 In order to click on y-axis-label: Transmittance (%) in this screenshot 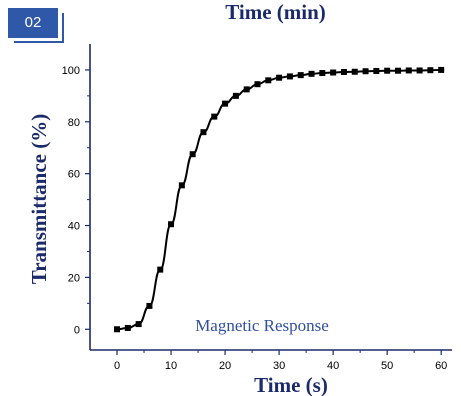, I will do `click(39, 199)`.